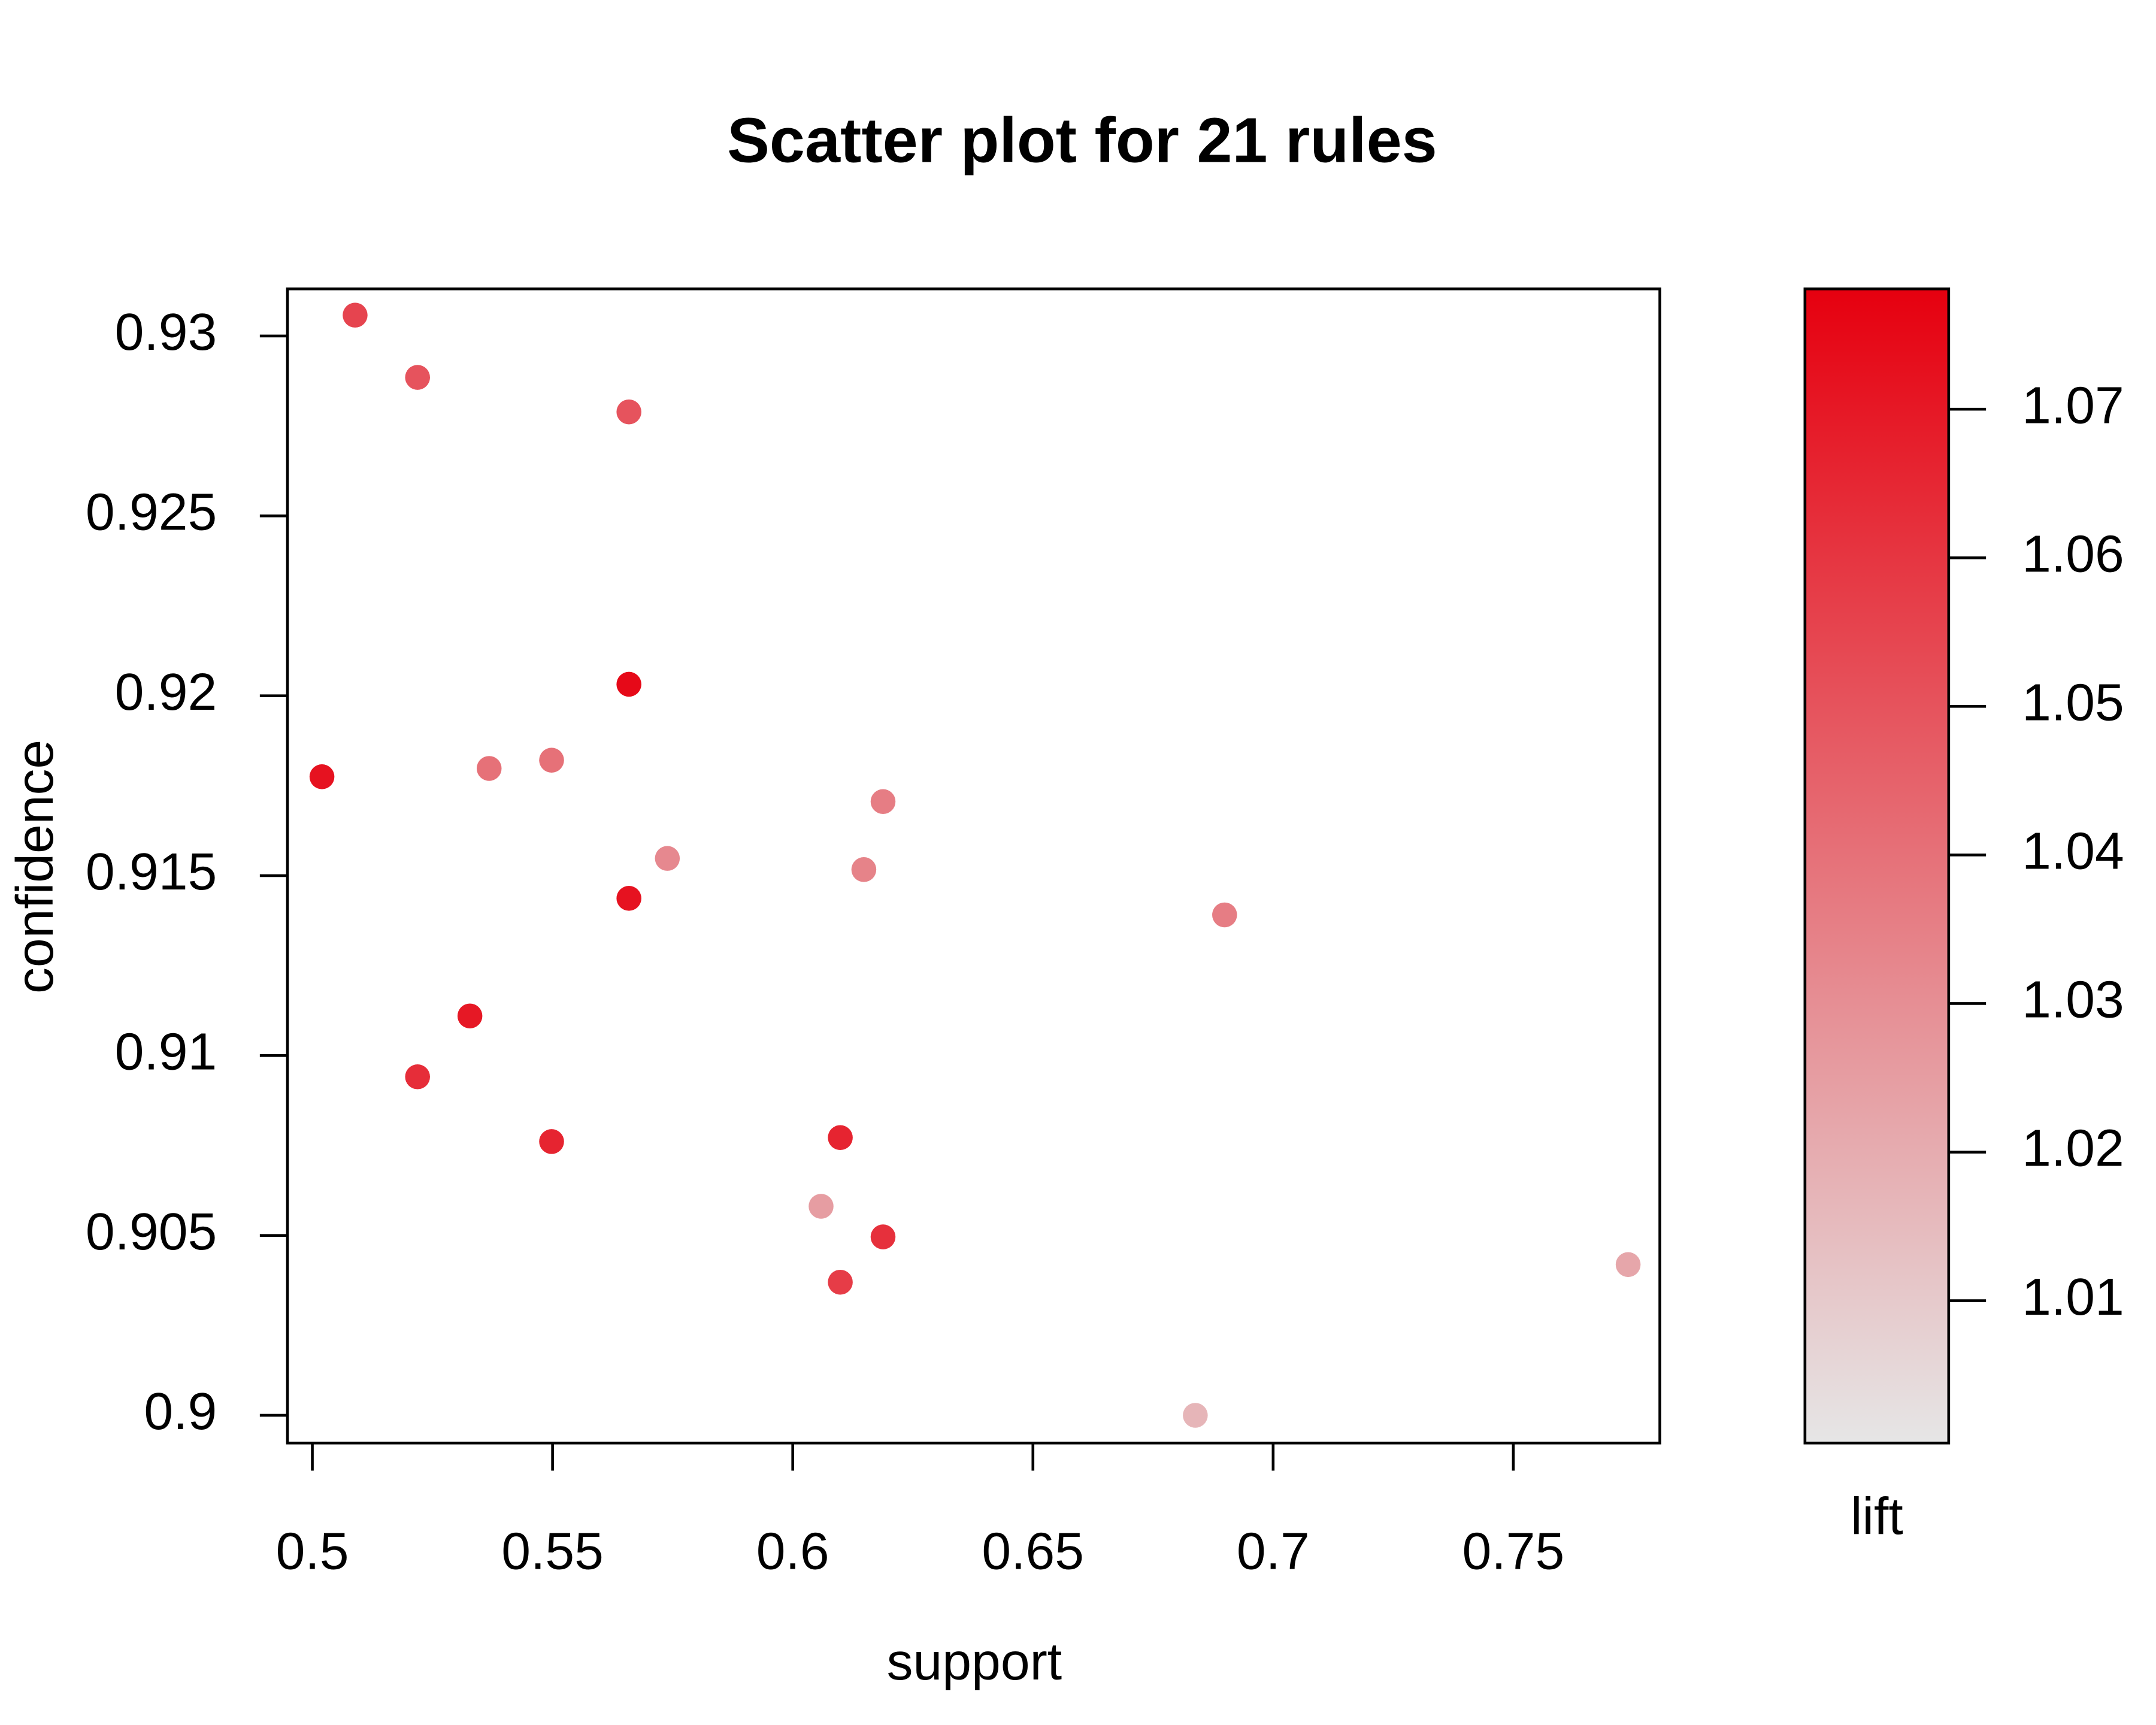  What do you see at coordinates (793, 1550) in the screenshot?
I see `x-tick-label: 0.6` at bounding box center [793, 1550].